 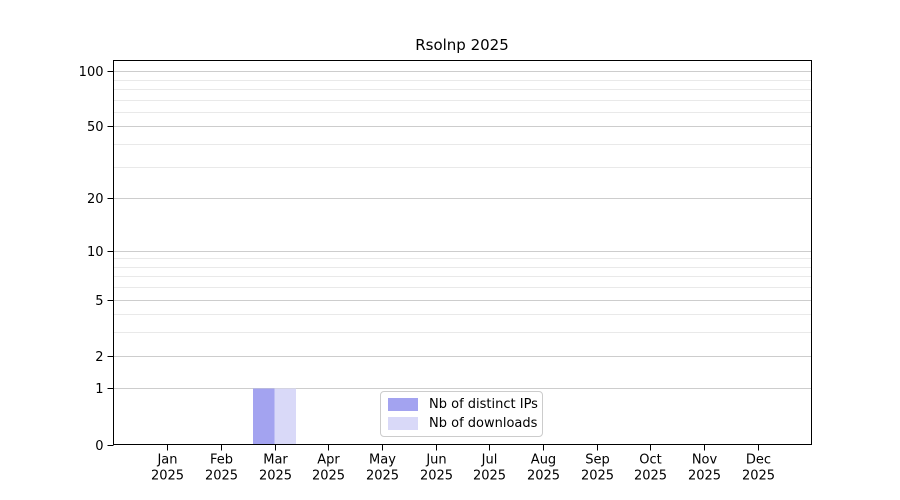 I want to click on legend-swatch-distinct-ips-icon, so click(x=403, y=404).